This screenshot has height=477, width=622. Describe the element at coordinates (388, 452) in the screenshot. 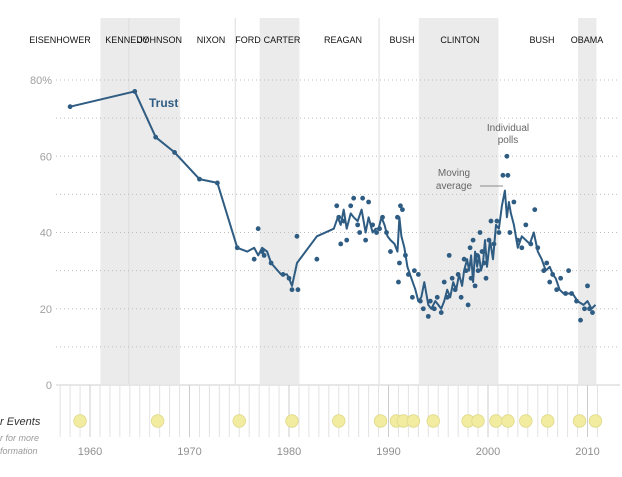

I see `x-tick-label: 1990` at that location.